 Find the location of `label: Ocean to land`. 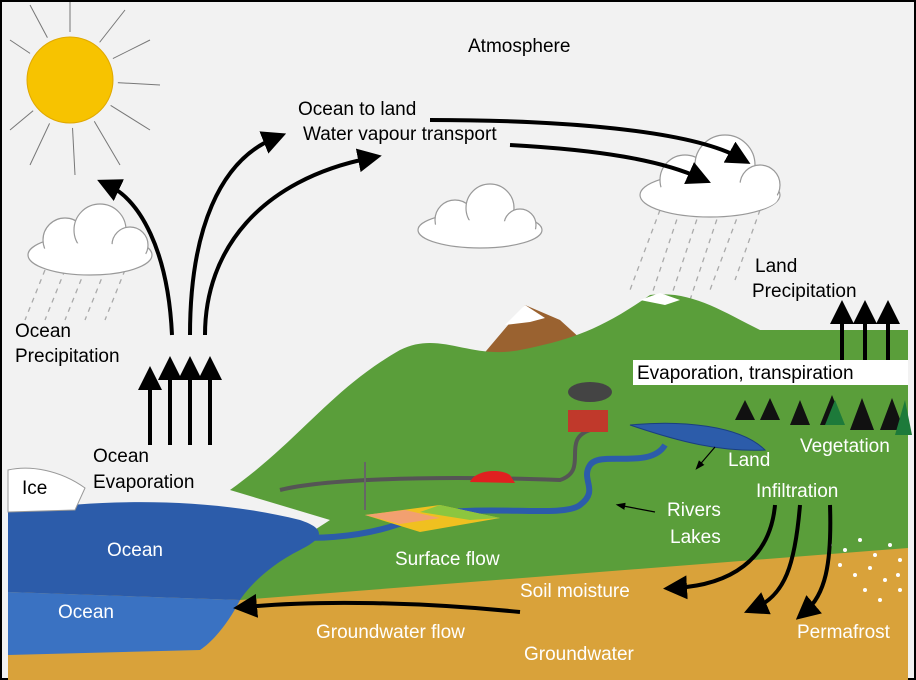

label: Ocean to land is located at coordinates (357, 109).